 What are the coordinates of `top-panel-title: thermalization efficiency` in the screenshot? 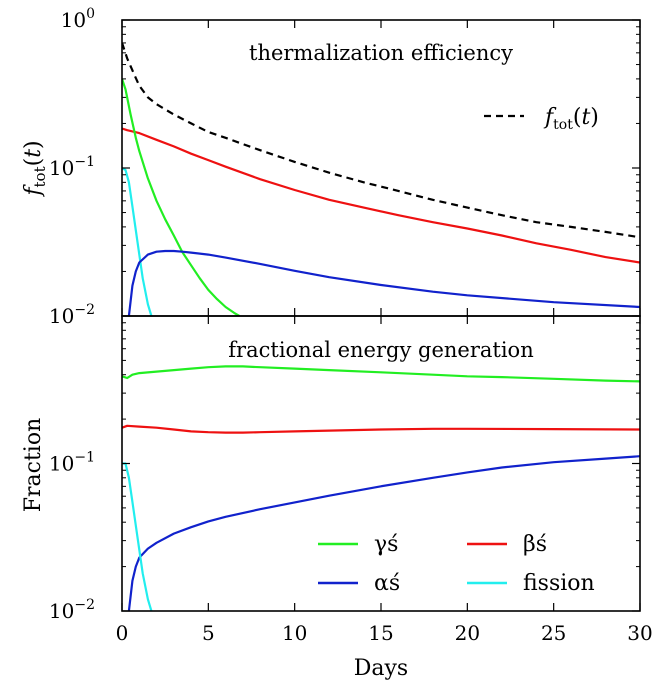 It's located at (381, 53).